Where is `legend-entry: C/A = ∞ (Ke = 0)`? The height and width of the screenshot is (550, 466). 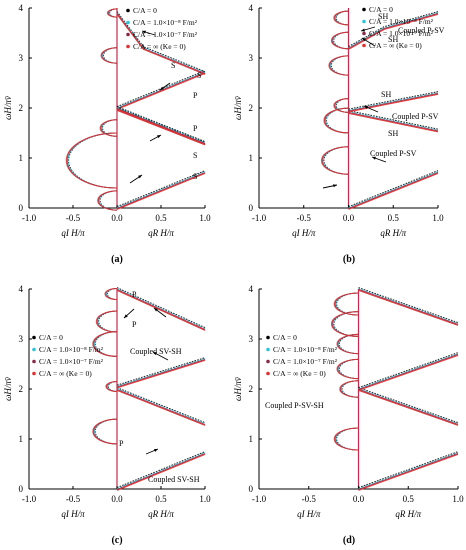
legend-entry: C/A = ∞ (Ke = 0) is located at coordinates (299, 373).